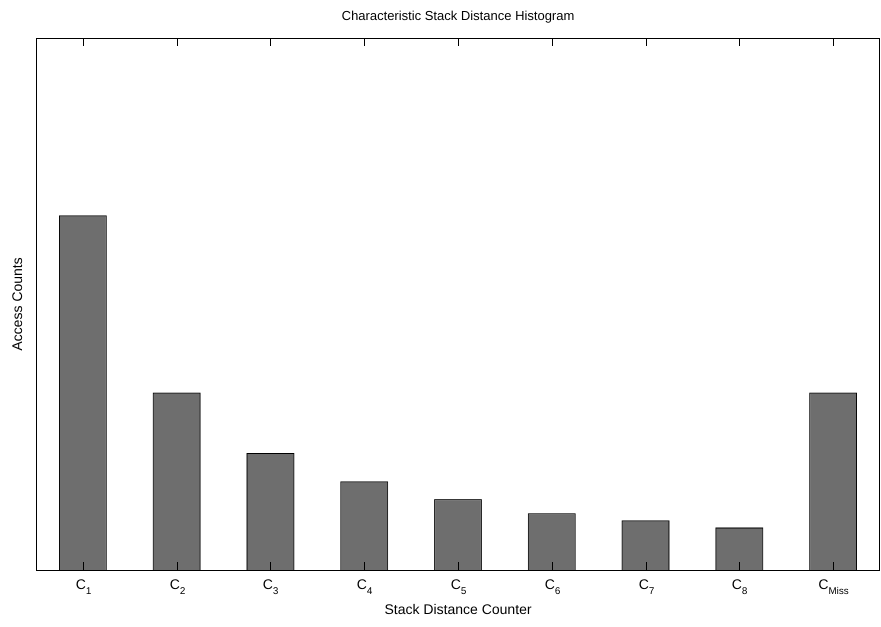 Image resolution: width=881 pixels, height=627 pixels. What do you see at coordinates (458, 15) in the screenshot?
I see `chart-title: Characteristic Stack Distance Histogram` at bounding box center [458, 15].